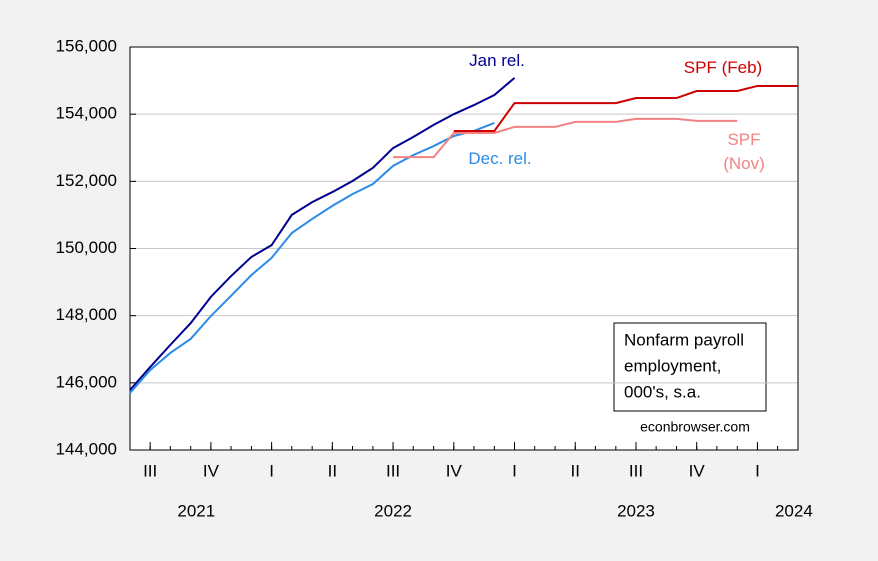  I want to click on series-label: SPF (Feb), so click(723, 67).